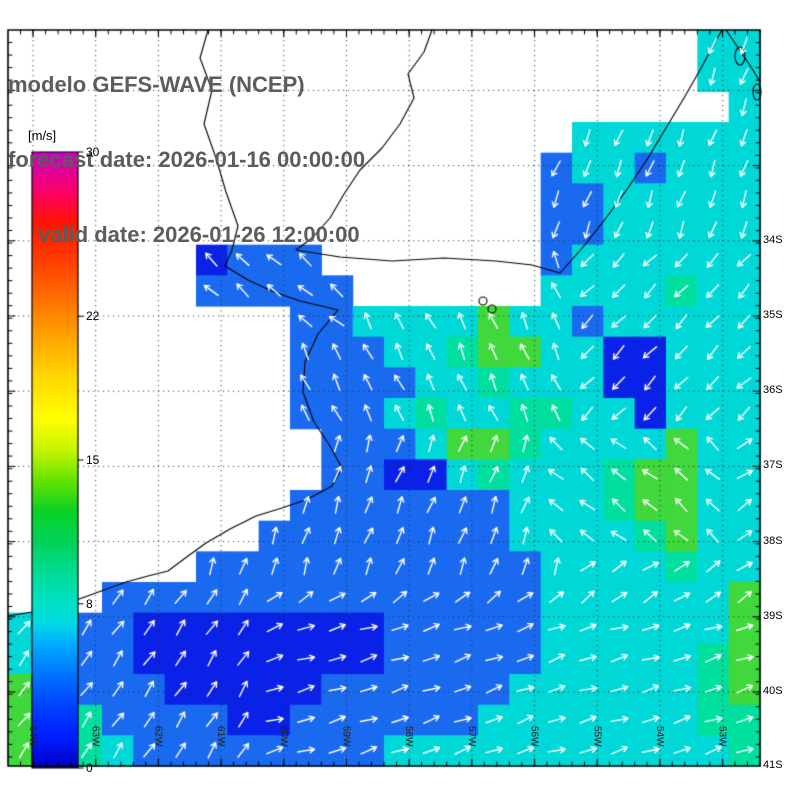 Image resolution: width=800 pixels, height=800 pixels. Describe the element at coordinates (95, 736) in the screenshot. I see `longitude-label: 63W` at that location.